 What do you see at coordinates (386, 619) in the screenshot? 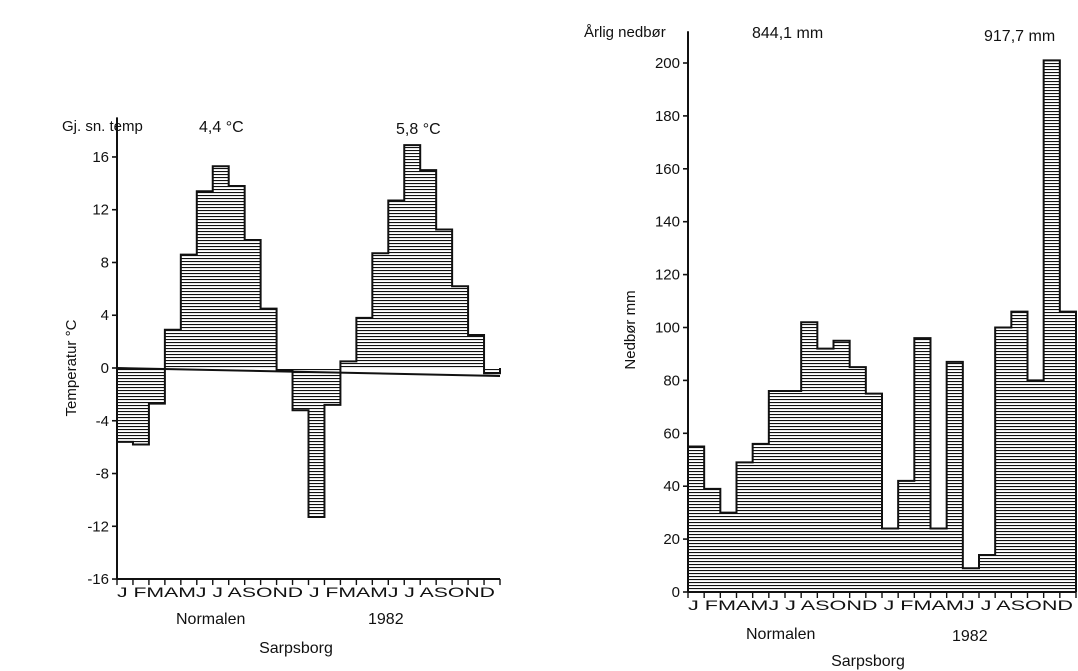
I see `temperature-1982-label: 1982` at bounding box center [386, 619].